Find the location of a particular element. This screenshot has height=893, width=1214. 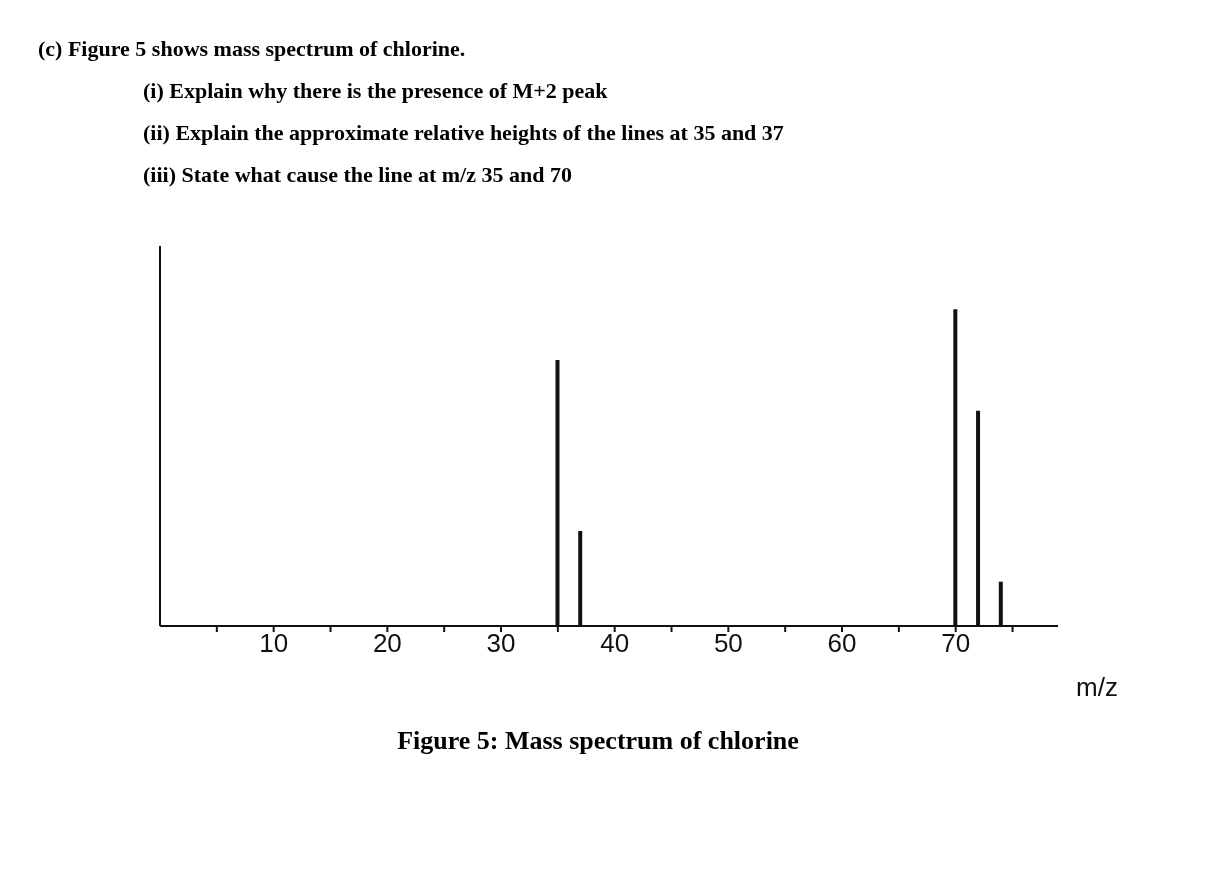

x-tick-label: 50 is located at coordinates (728, 643).